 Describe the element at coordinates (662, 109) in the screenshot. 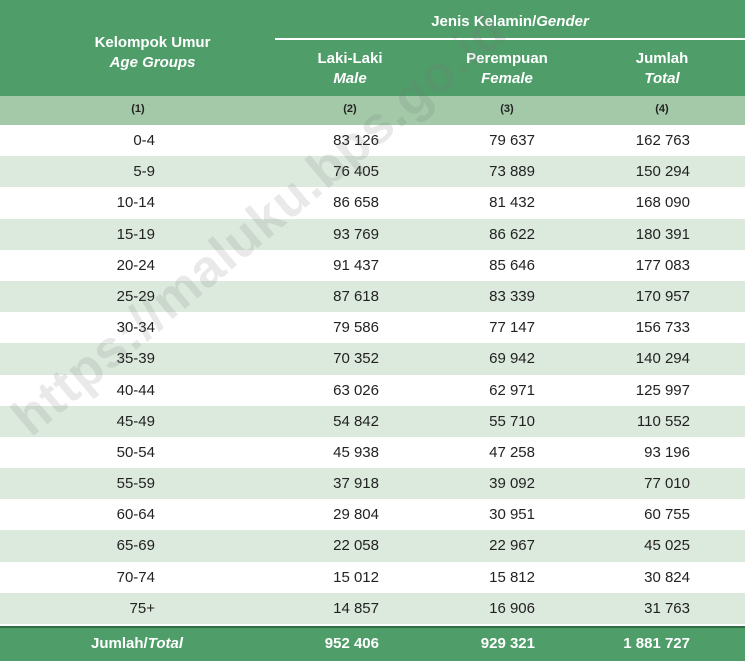

I see `column-number-4: (4)` at that location.